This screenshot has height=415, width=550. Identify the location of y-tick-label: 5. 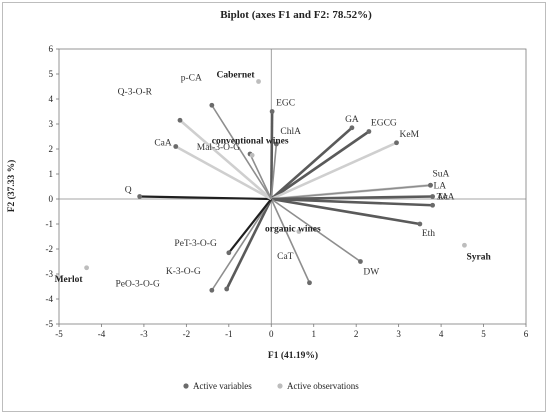
(51, 74).